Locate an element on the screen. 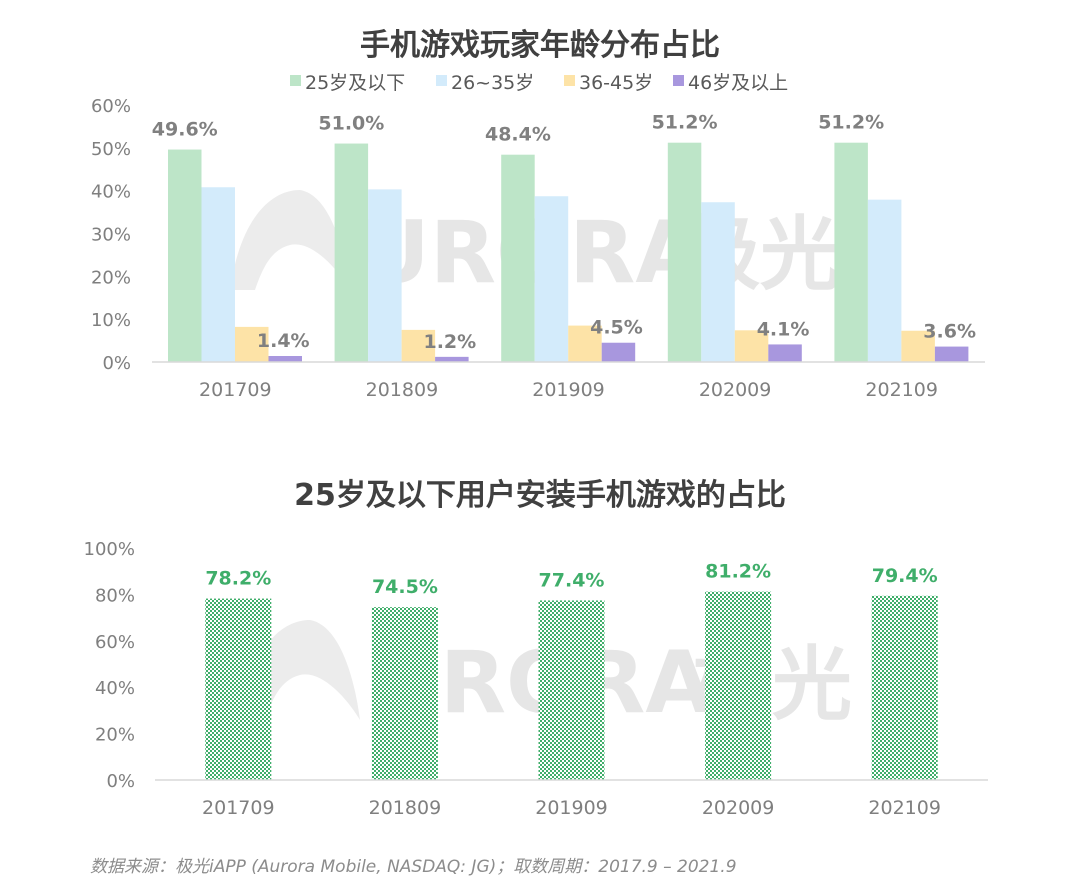  y-axis: 0% 10% 20% 30% 40% 50% 60% is located at coordinates (111, 235).